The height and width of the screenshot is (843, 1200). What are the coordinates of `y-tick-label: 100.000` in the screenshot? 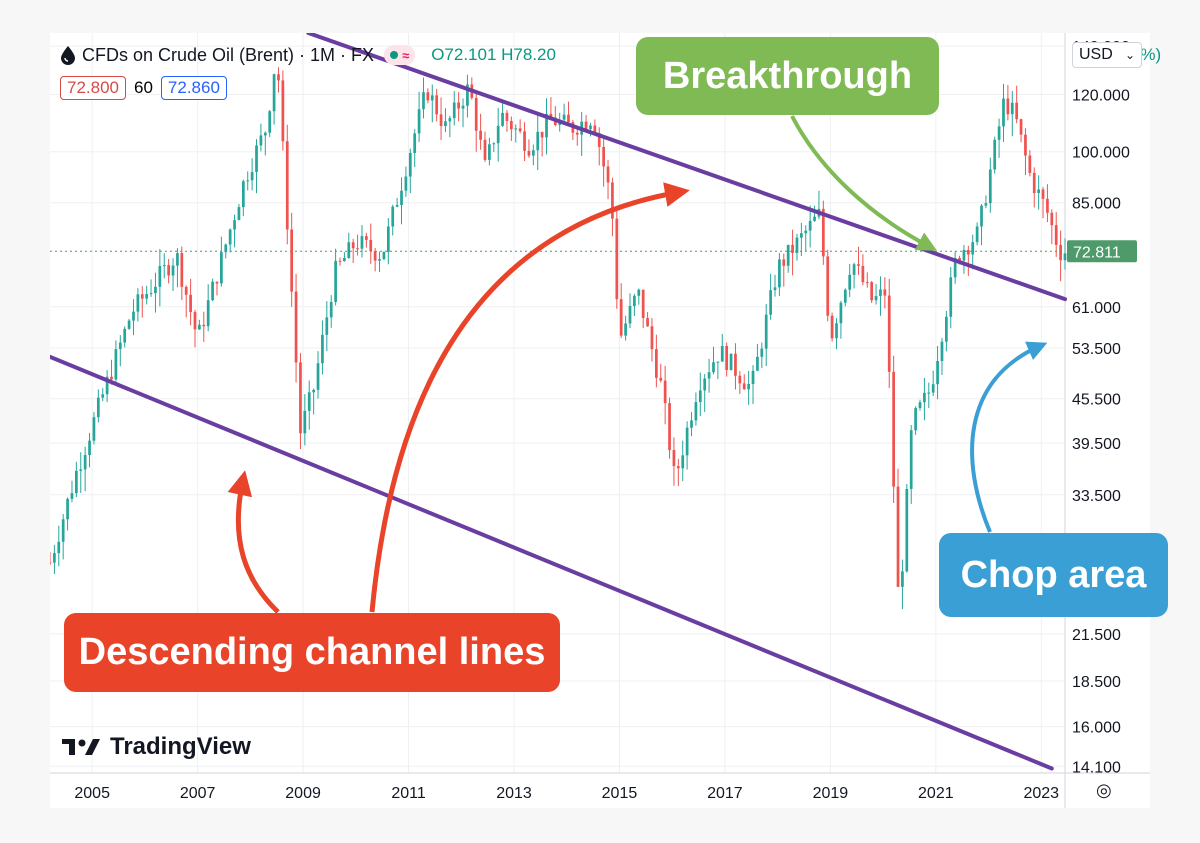 It's located at (1101, 153).